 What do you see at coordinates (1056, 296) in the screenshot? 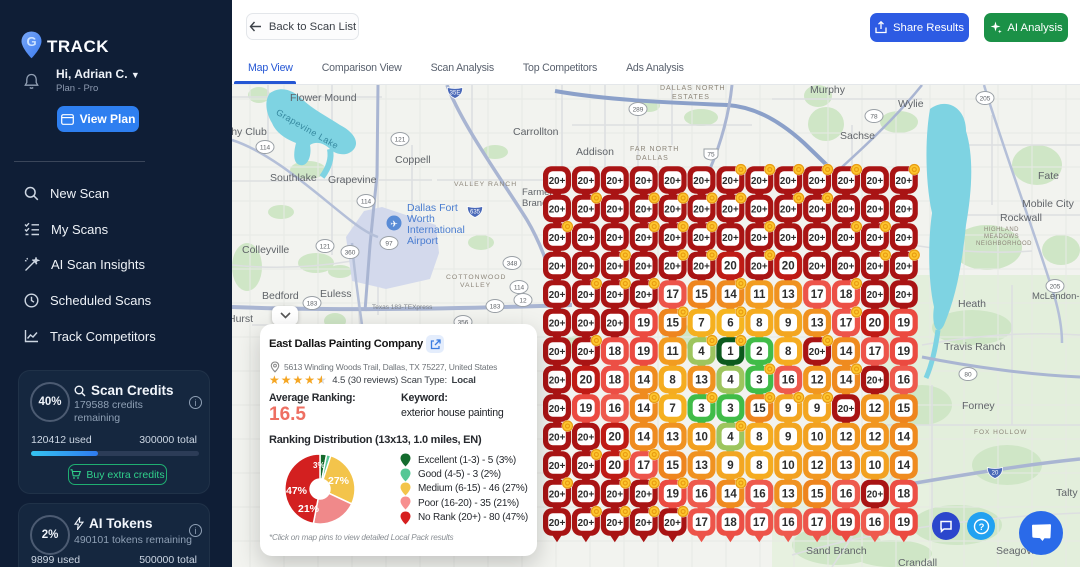
I see `svg-text: McLendon-` at bounding box center [1056, 296].